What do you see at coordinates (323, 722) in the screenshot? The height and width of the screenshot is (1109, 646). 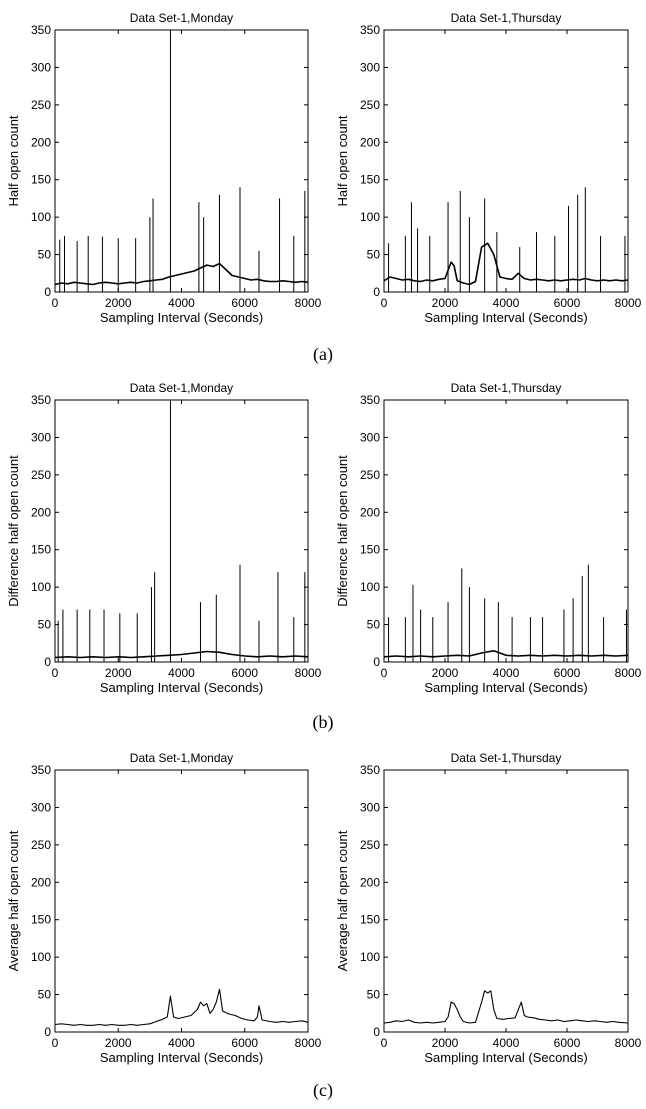 I see `panel-label-b: (b)` at bounding box center [323, 722].